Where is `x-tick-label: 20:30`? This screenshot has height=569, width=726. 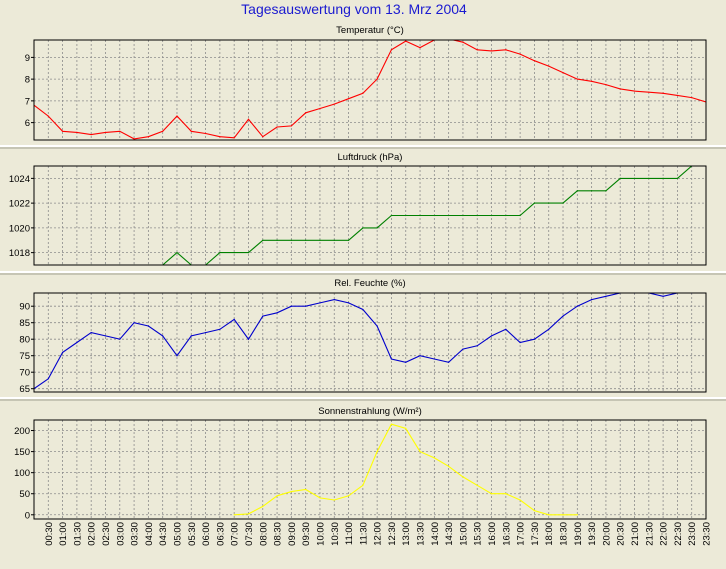
x-tick-label: 20:30 is located at coordinates (621, 534).